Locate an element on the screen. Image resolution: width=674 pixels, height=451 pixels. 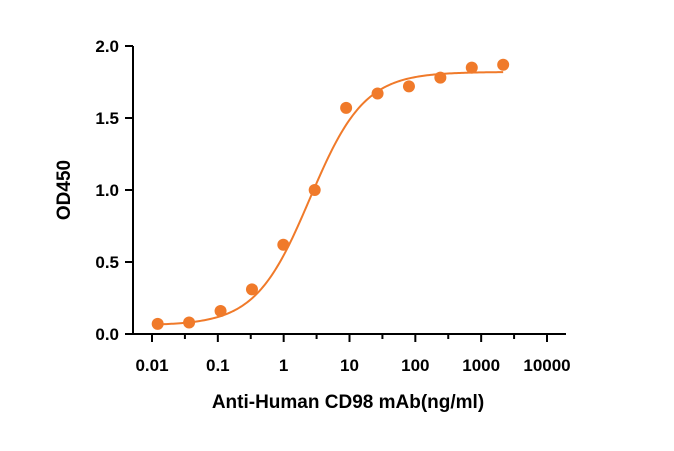
x-tick-label: 10 is located at coordinates (349, 365).